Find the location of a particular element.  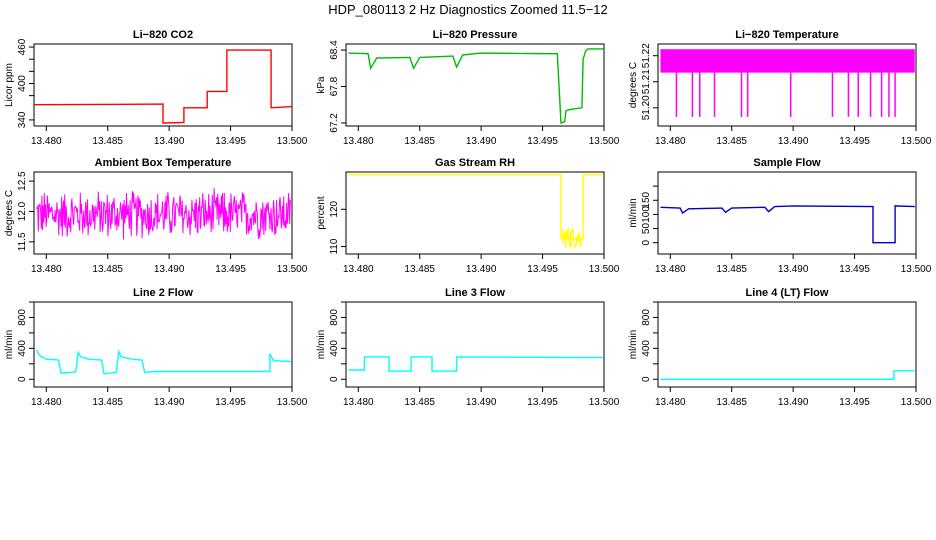

y-tick-label: 67.8 is located at coordinates (334, 86).